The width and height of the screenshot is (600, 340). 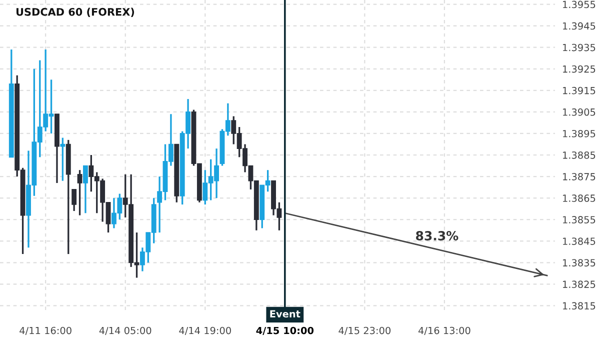 What do you see at coordinates (205, 330) in the screenshot?
I see `x-tick-label: 4/14 19:00` at bounding box center [205, 330].